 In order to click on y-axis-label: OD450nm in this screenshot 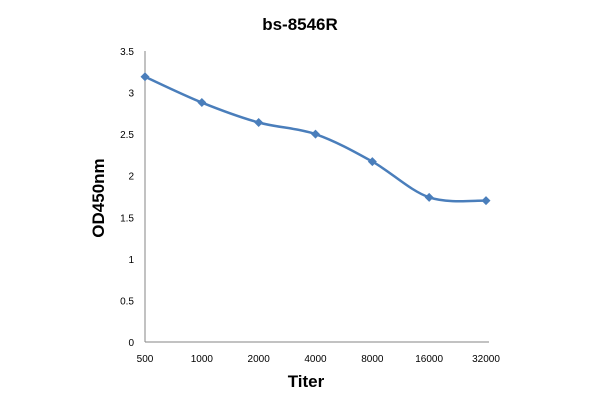, I will do `click(98, 197)`.